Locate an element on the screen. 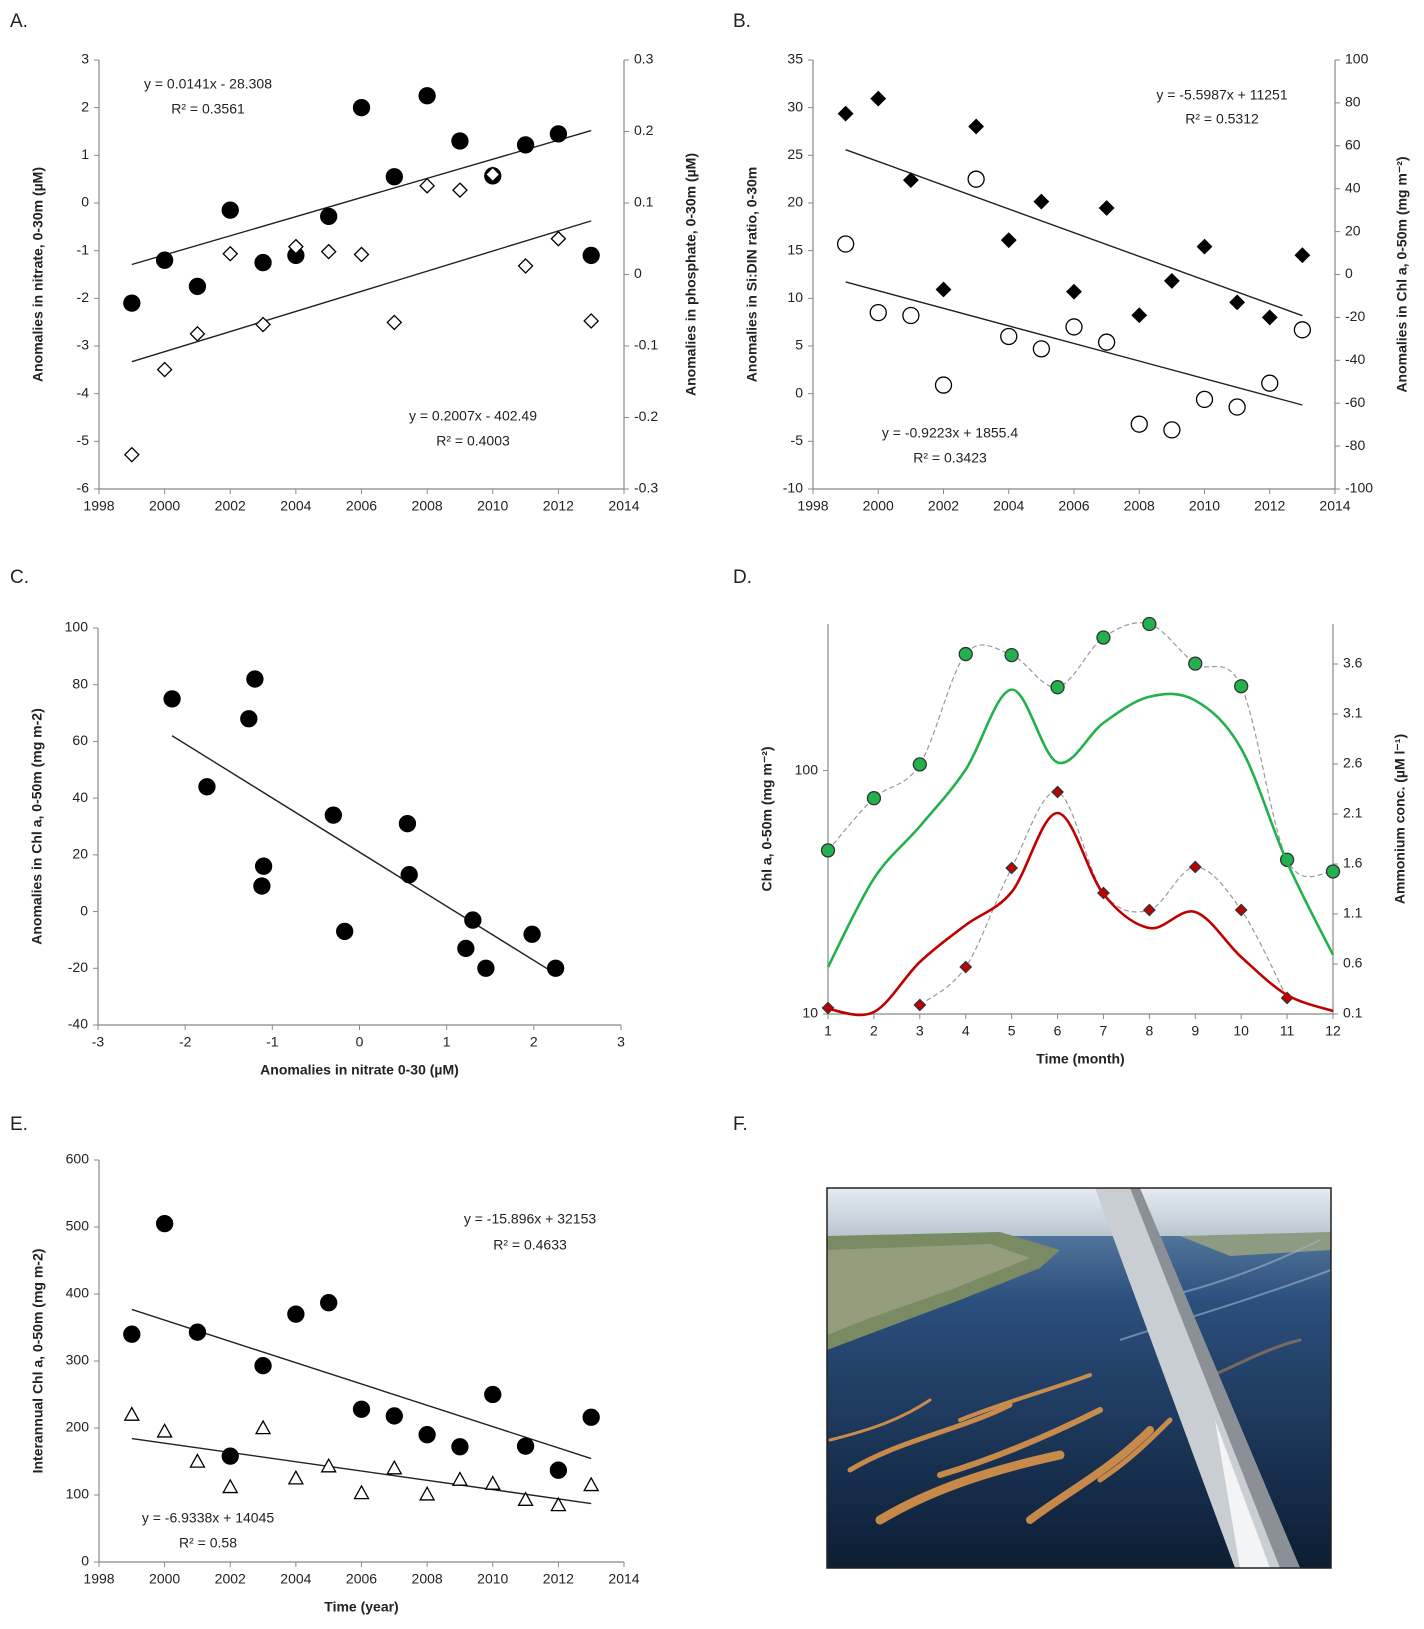 Image resolution: width=1424 pixels, height=1629 pixels. x-tick-label: 2012 is located at coordinates (558, 506).